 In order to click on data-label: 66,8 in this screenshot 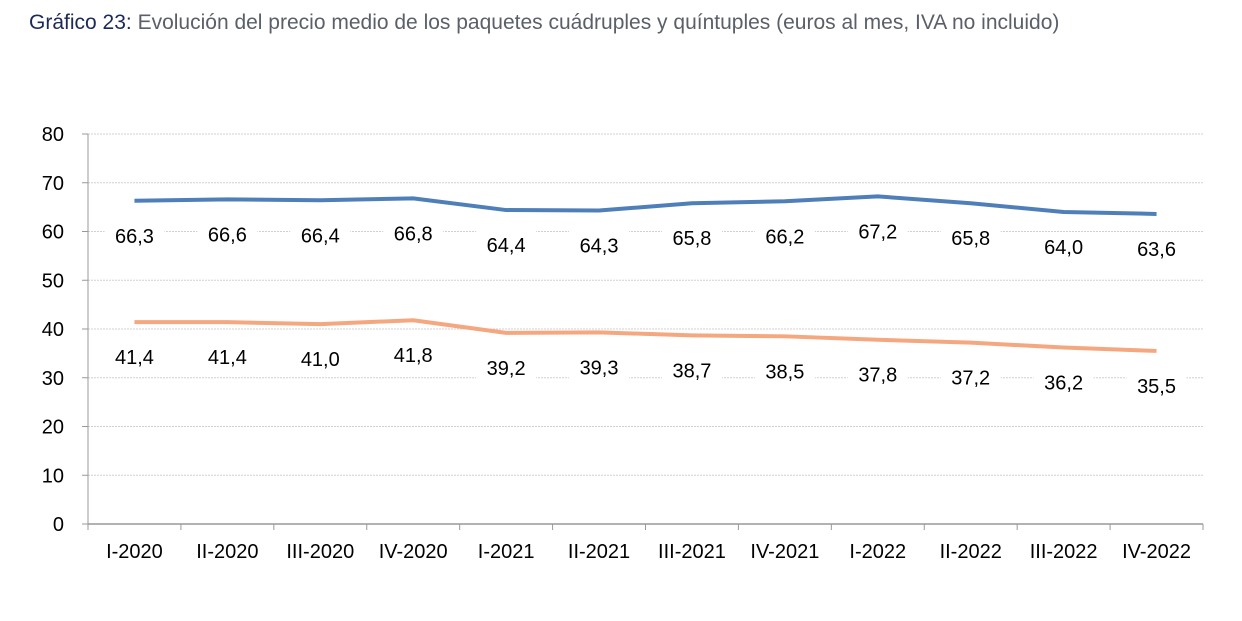, I will do `click(413, 234)`.